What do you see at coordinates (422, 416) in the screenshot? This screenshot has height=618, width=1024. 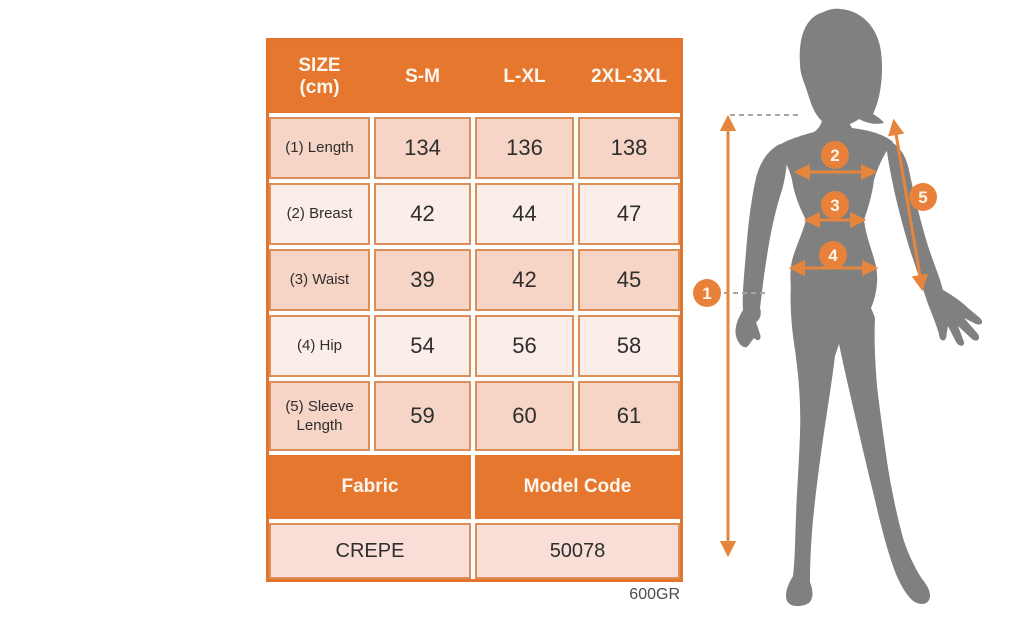 I see `value-cell: 59` at bounding box center [422, 416].